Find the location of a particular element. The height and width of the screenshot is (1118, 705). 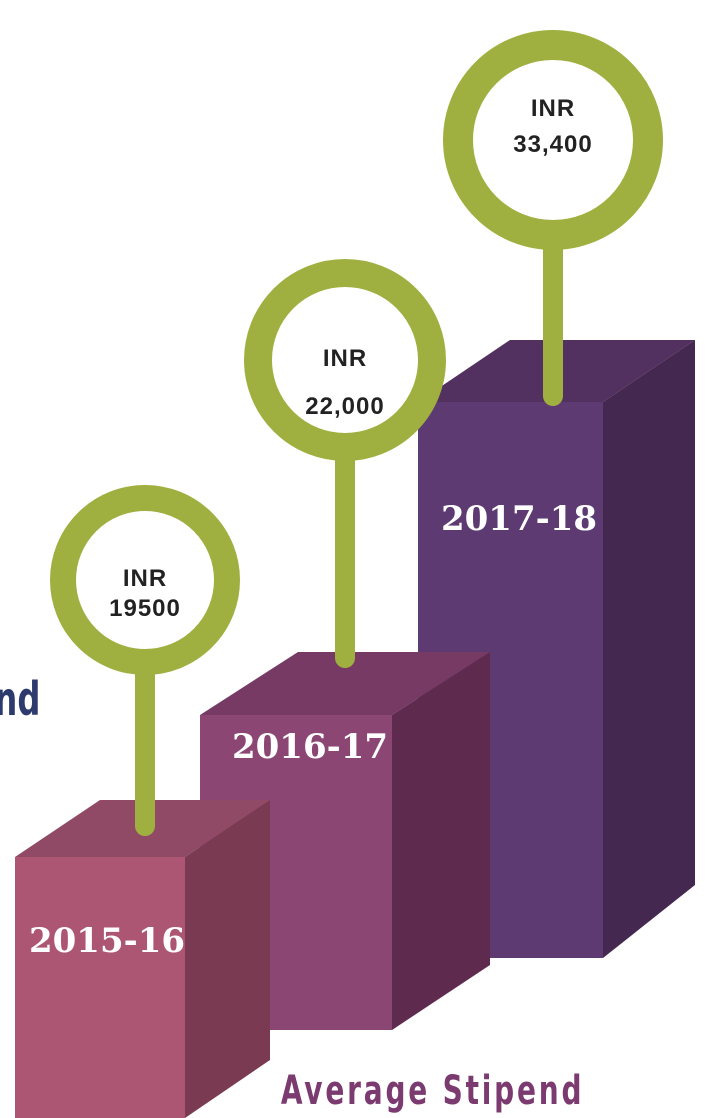

amount-line: 22,000 is located at coordinates (344, 406).